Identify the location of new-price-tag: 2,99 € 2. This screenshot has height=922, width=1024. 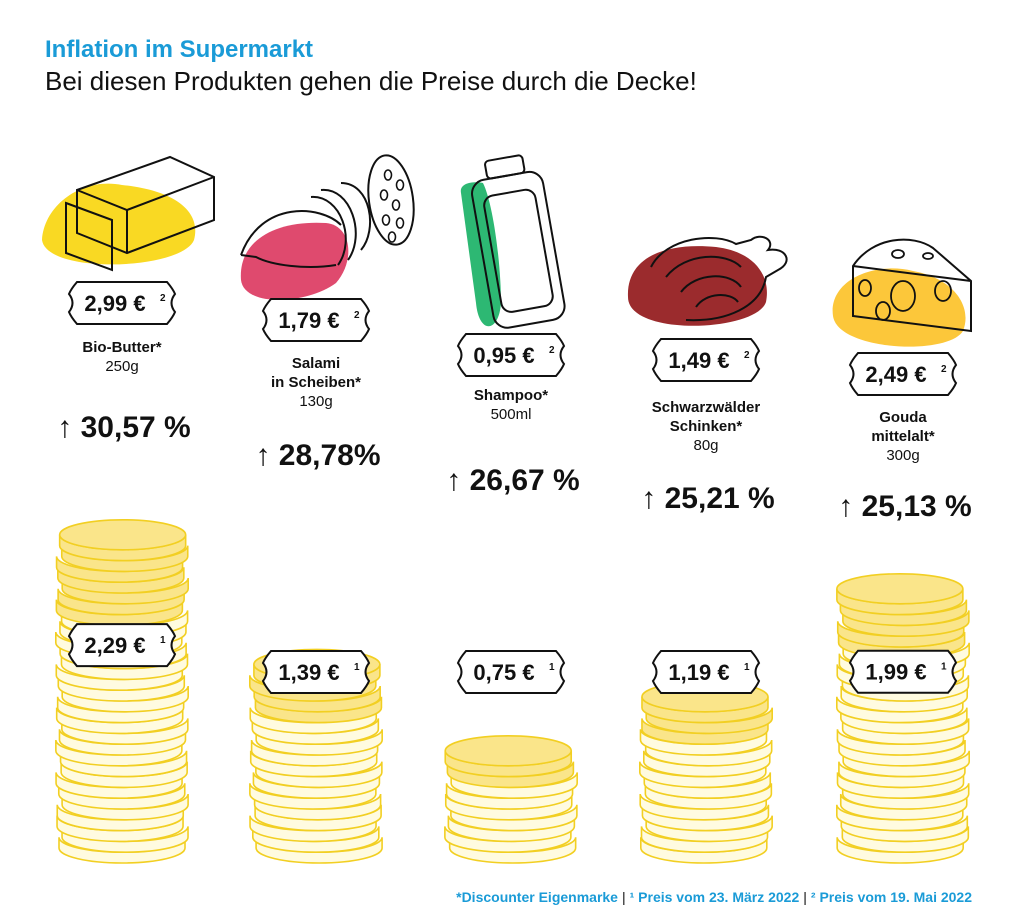
(122, 303).